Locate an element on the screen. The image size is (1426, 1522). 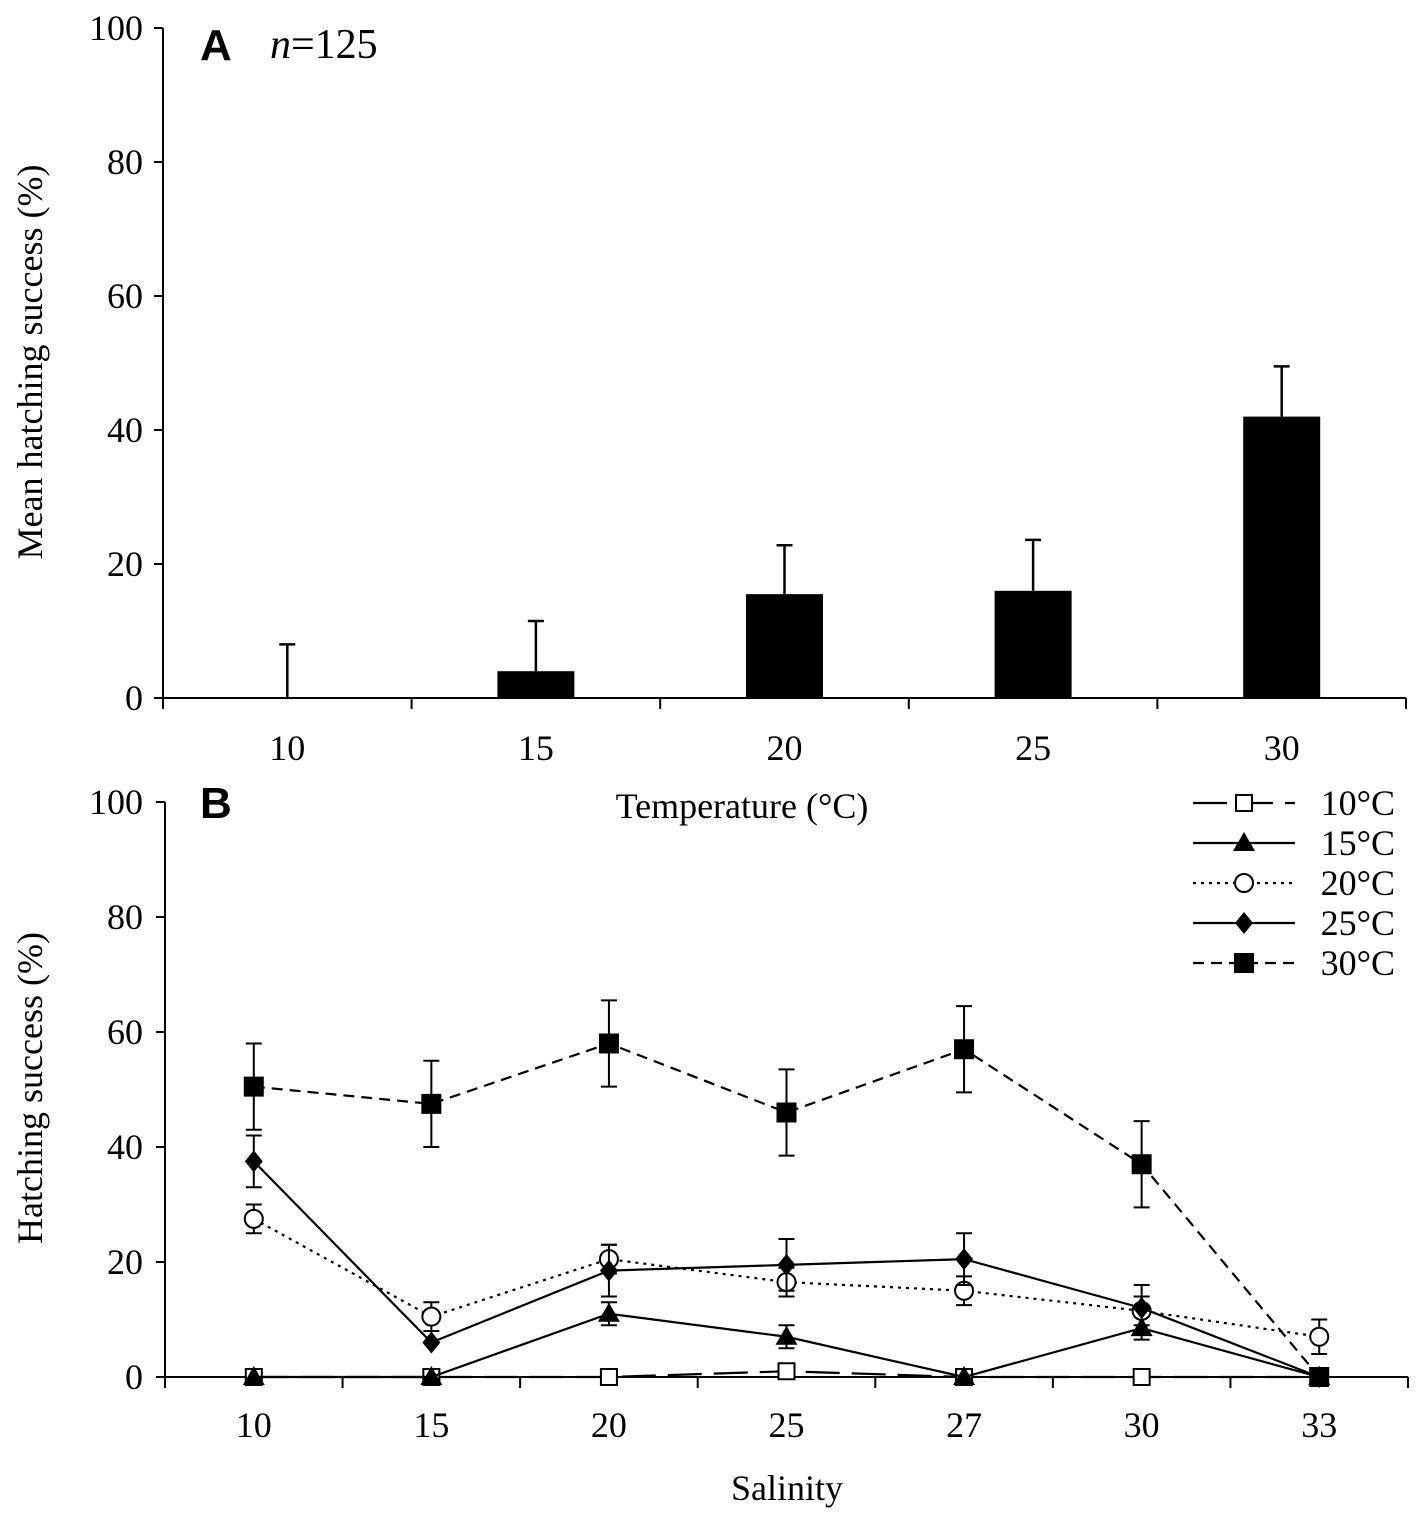
legend-item: 10°C is located at coordinates (1294, 803).